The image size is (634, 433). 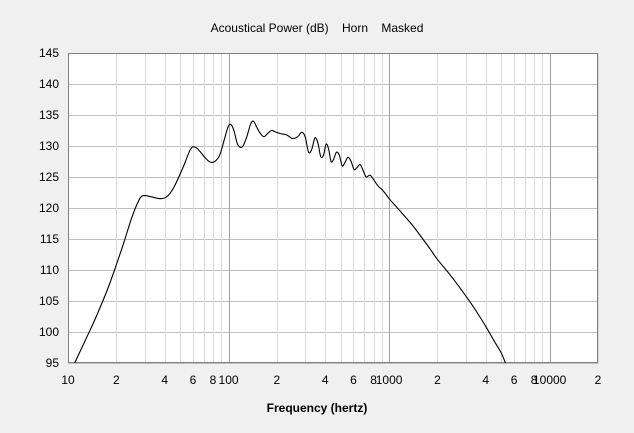 I want to click on y-tick-label: 120, so click(x=49, y=208).